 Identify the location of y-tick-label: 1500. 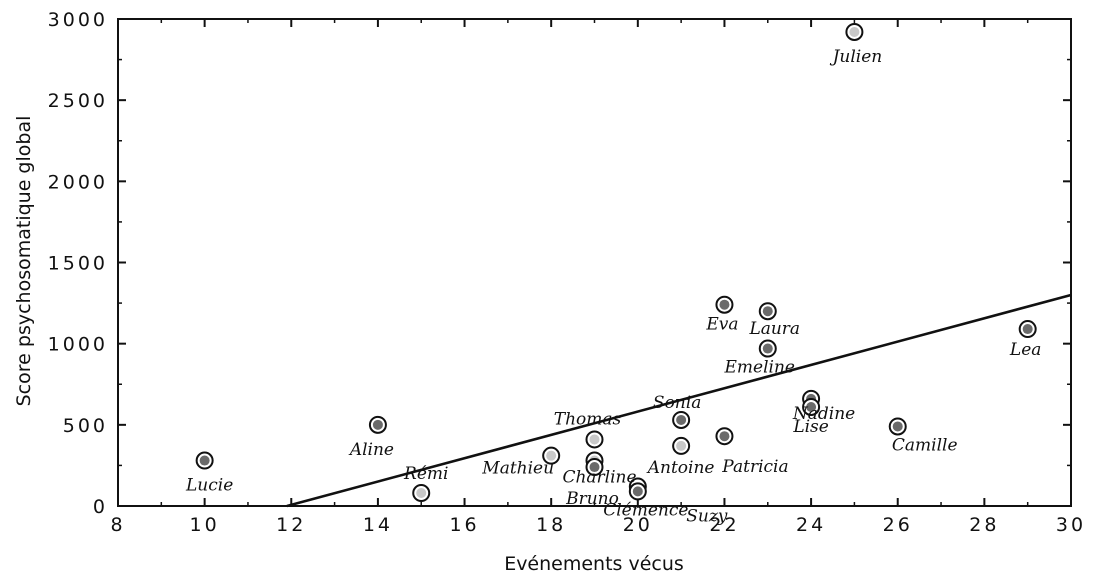
(78, 264).